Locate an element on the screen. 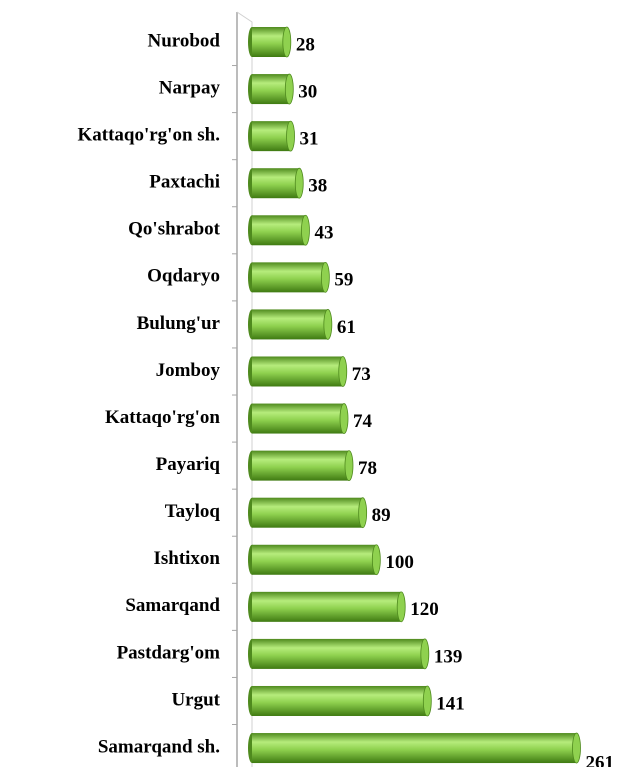  value-label: 28 is located at coordinates (305, 44).